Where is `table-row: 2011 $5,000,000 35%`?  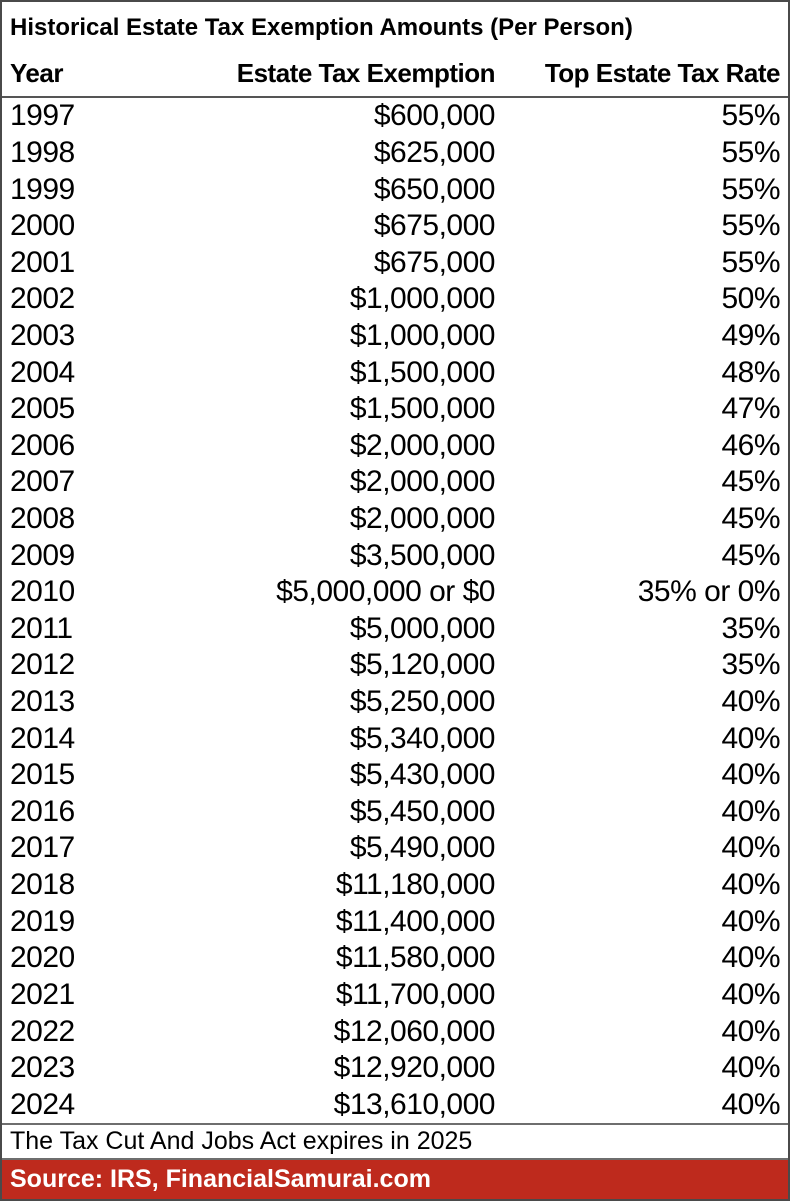
table-row: 2011 $5,000,000 35% is located at coordinates (395, 629).